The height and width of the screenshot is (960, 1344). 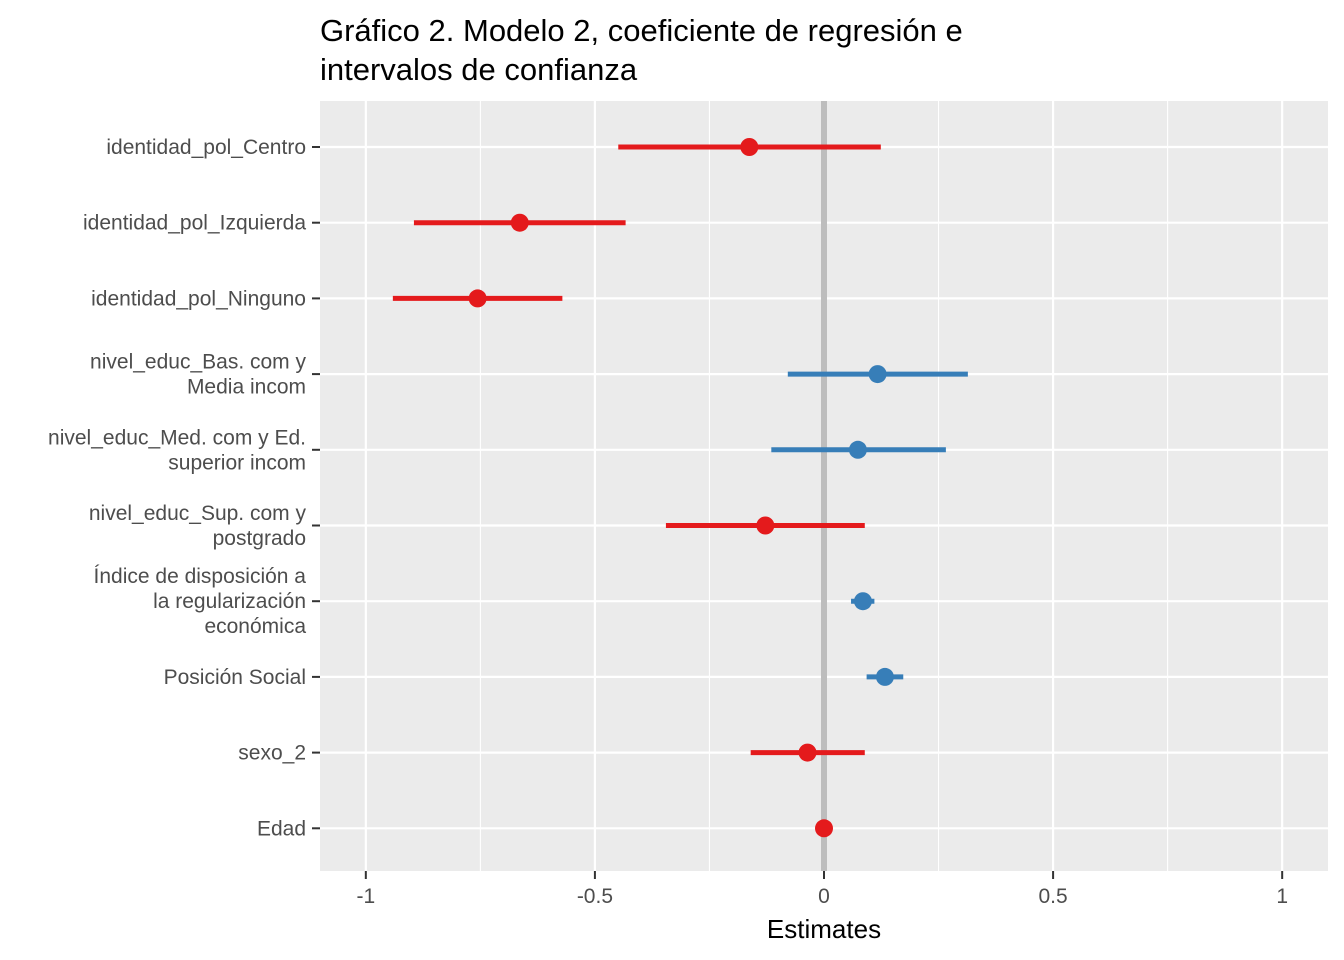 I want to click on y-tick-label-line: identidad_pol_Izquierda, so click(x=194, y=223).